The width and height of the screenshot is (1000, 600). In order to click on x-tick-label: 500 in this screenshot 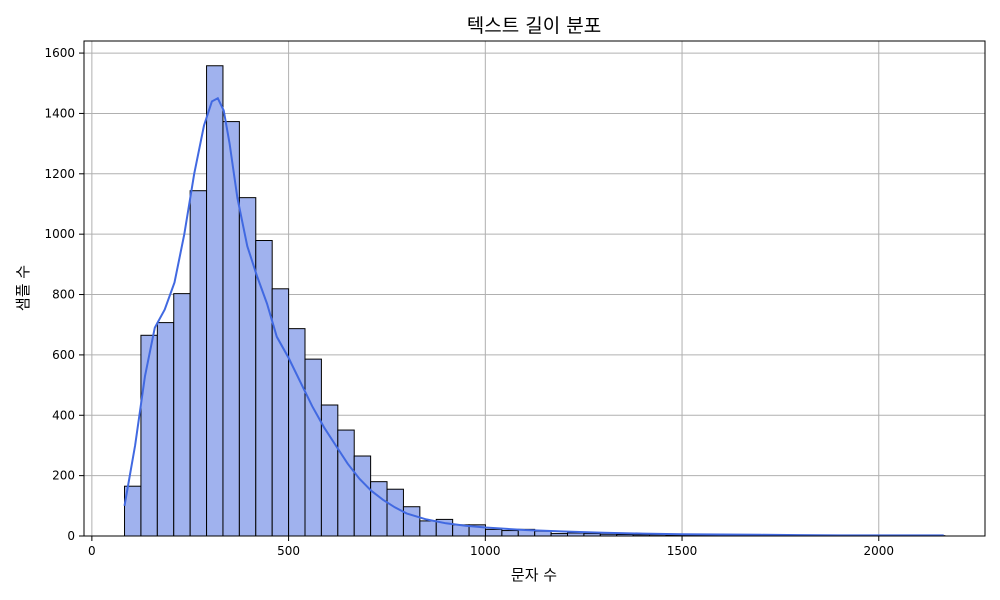, I will do `click(288, 551)`.